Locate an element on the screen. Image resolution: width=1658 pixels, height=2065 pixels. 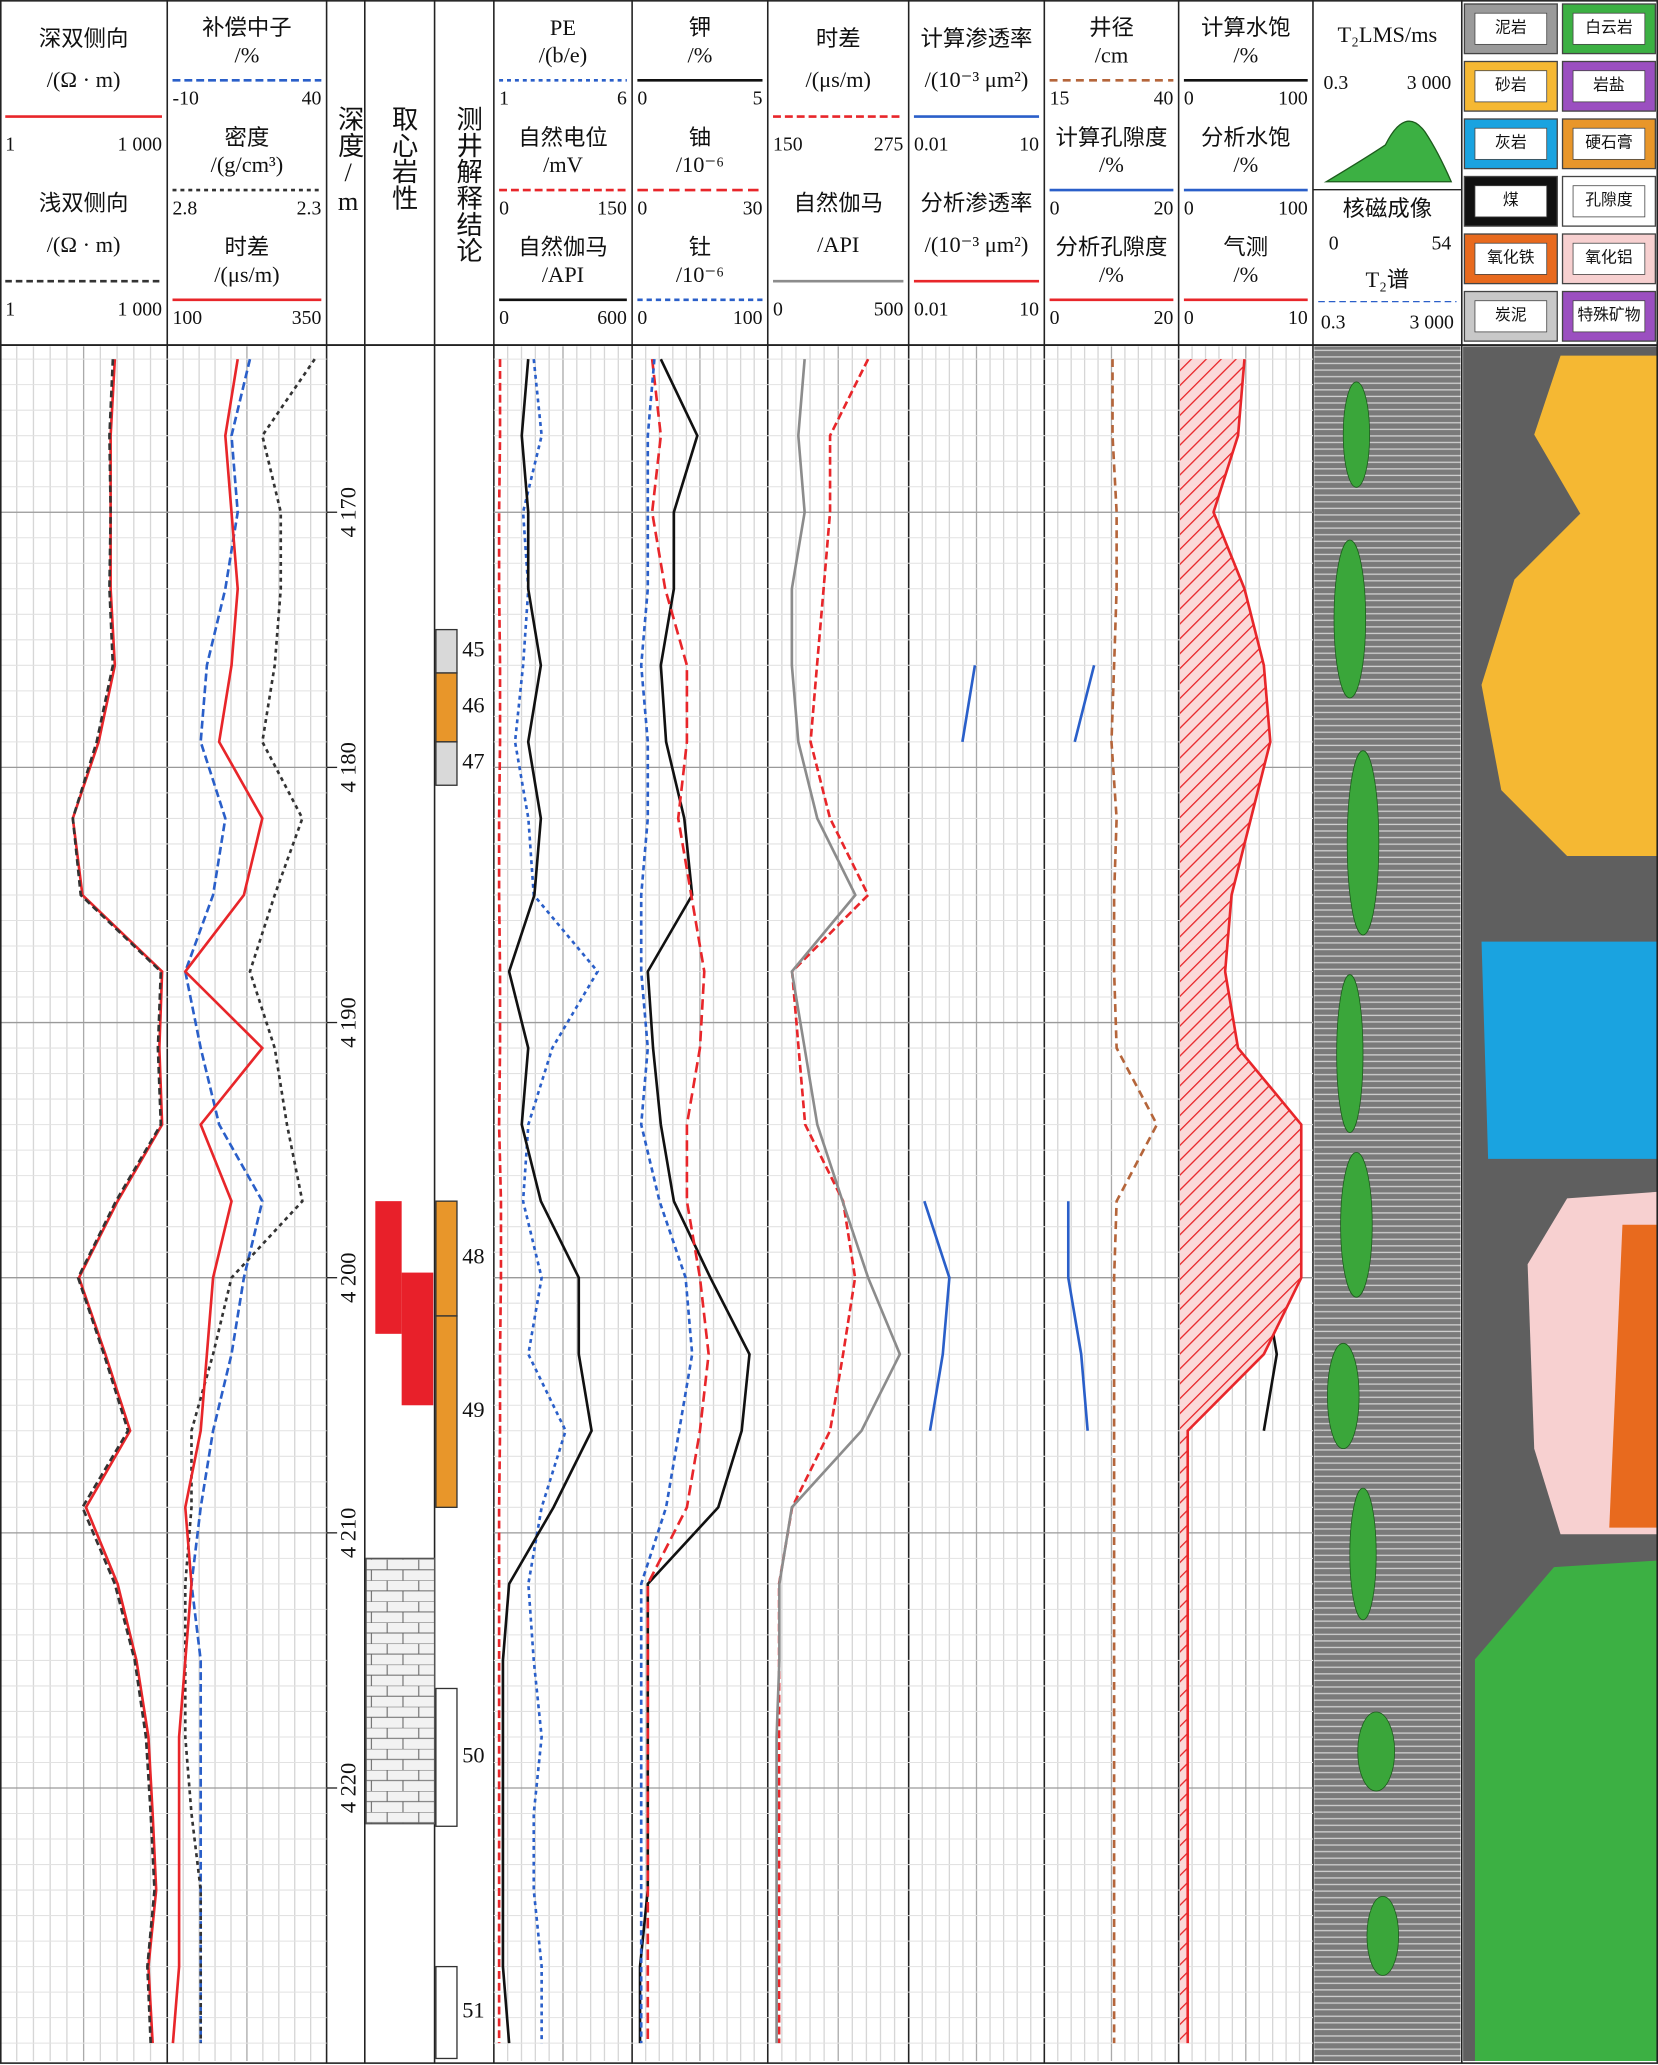
track-title: 测井解释结论 is located at coordinates (467, 184).